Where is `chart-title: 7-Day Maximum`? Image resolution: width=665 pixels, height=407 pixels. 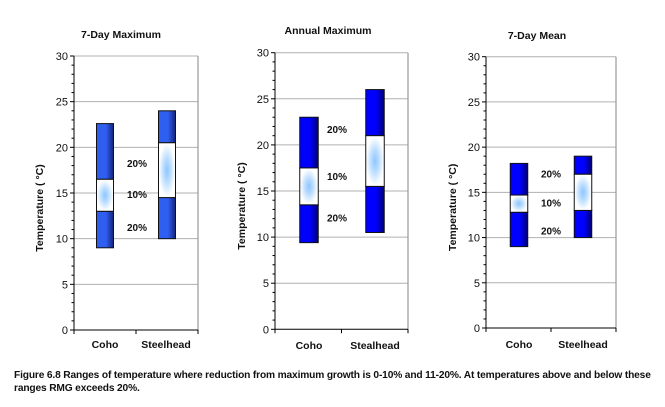 chart-title: 7-Day Maximum is located at coordinates (121, 35).